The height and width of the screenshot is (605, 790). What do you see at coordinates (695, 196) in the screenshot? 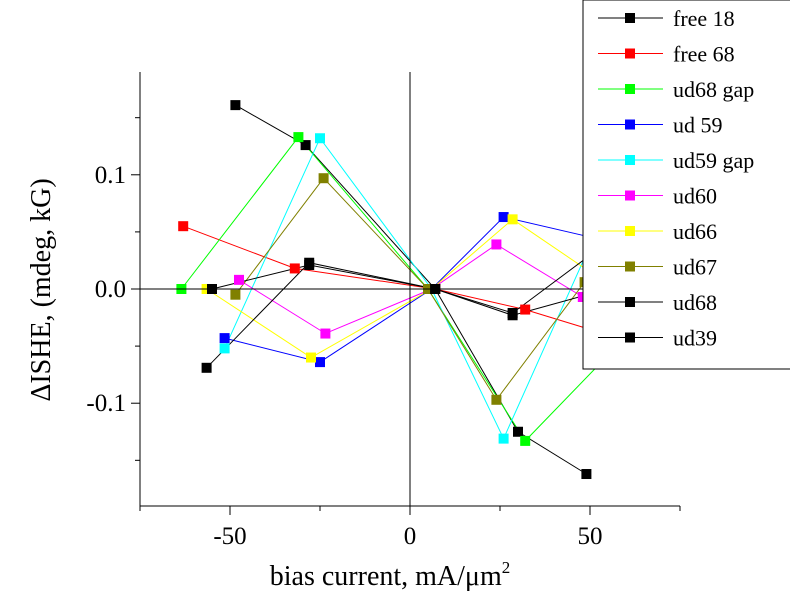
I see `legend-label-5: ud60` at bounding box center [695, 196].